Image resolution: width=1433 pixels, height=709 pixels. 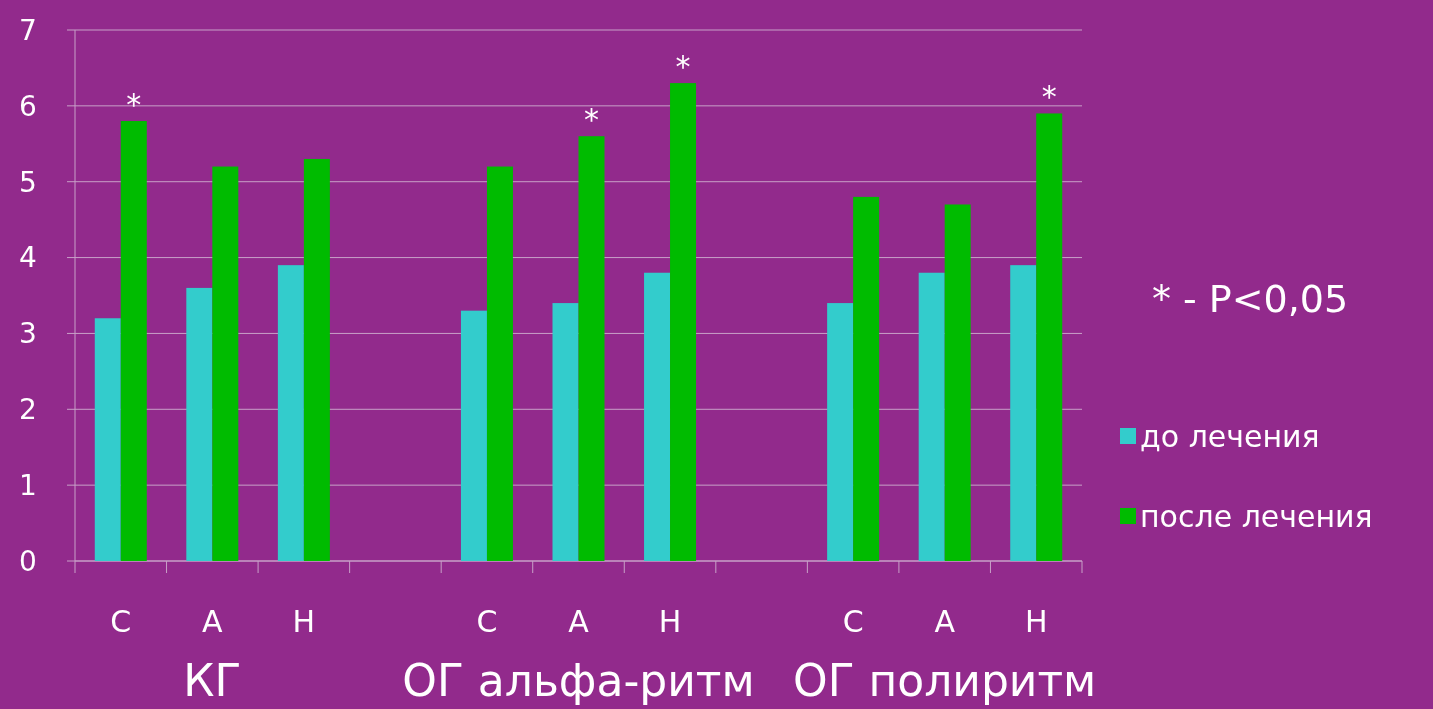 What do you see at coordinates (1256, 516) in the screenshot?
I see `legend-label: после лечения` at bounding box center [1256, 516].